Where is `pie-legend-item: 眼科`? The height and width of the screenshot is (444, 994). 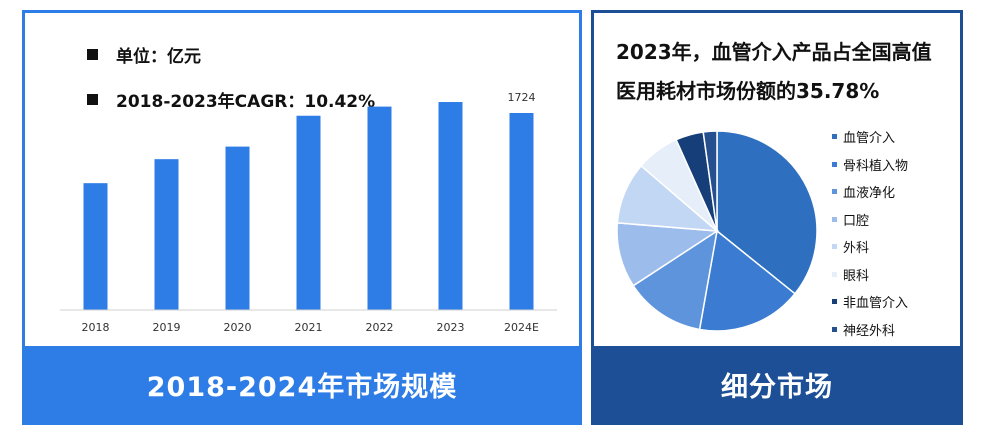 pie-legend-item: 眼科 is located at coordinates (870, 275).